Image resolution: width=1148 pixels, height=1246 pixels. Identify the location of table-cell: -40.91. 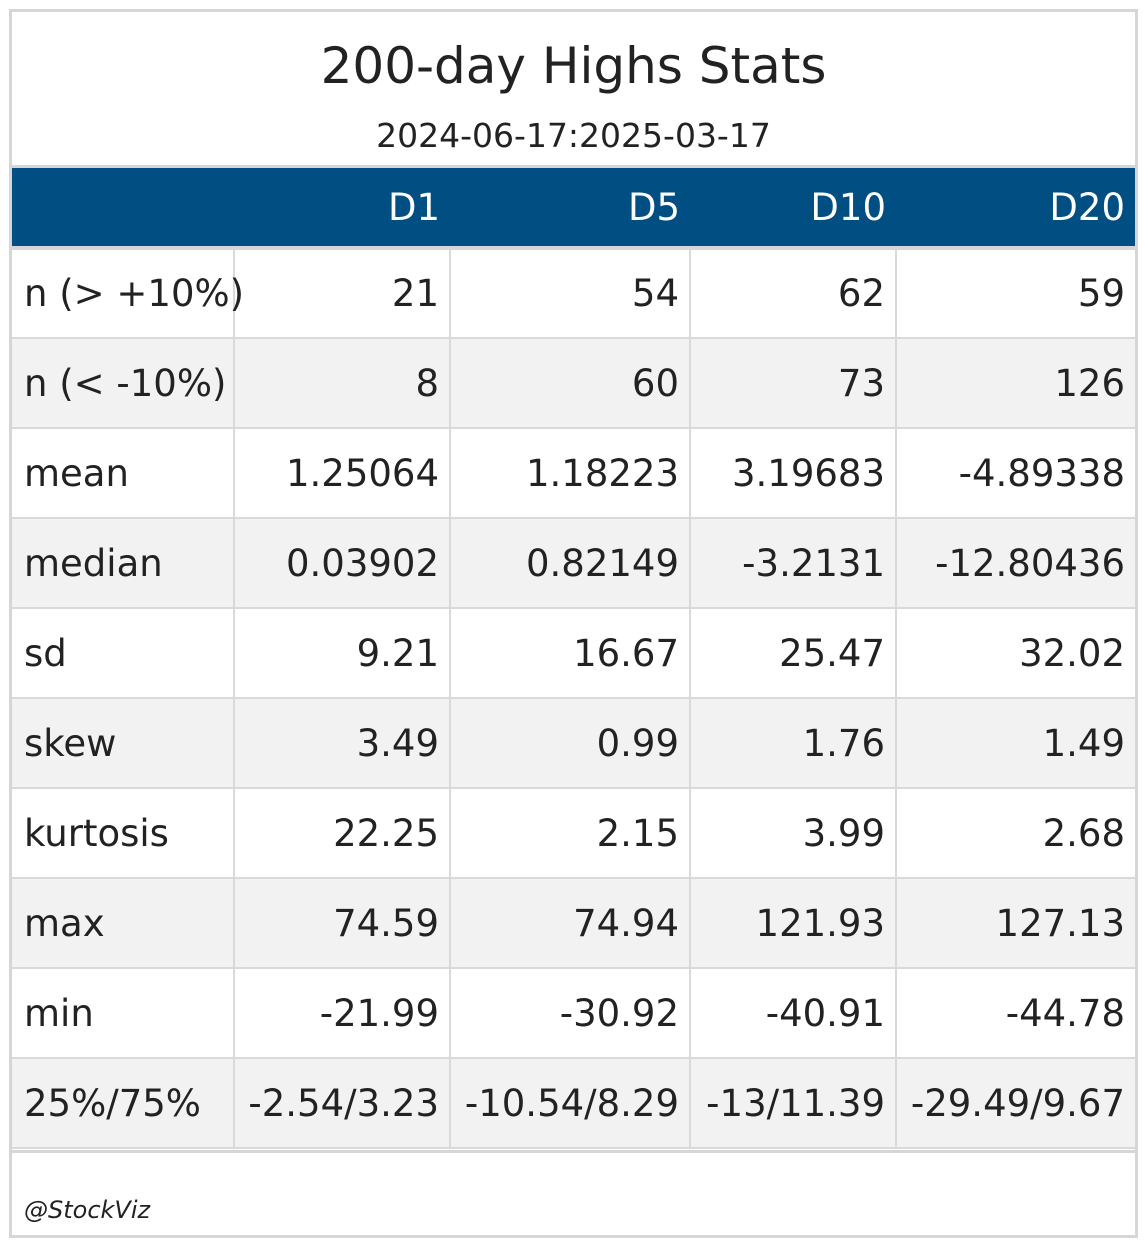
(793, 1013).